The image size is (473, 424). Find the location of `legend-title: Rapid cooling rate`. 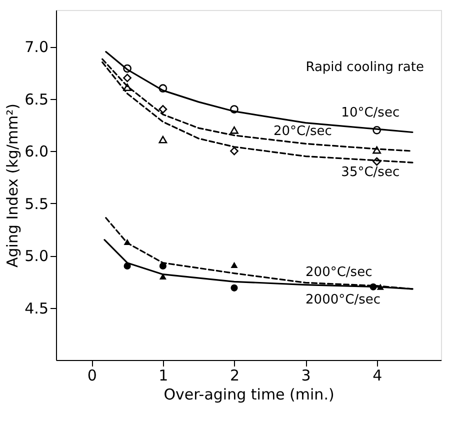

legend-title: Rapid cooling rate is located at coordinates (365, 67).